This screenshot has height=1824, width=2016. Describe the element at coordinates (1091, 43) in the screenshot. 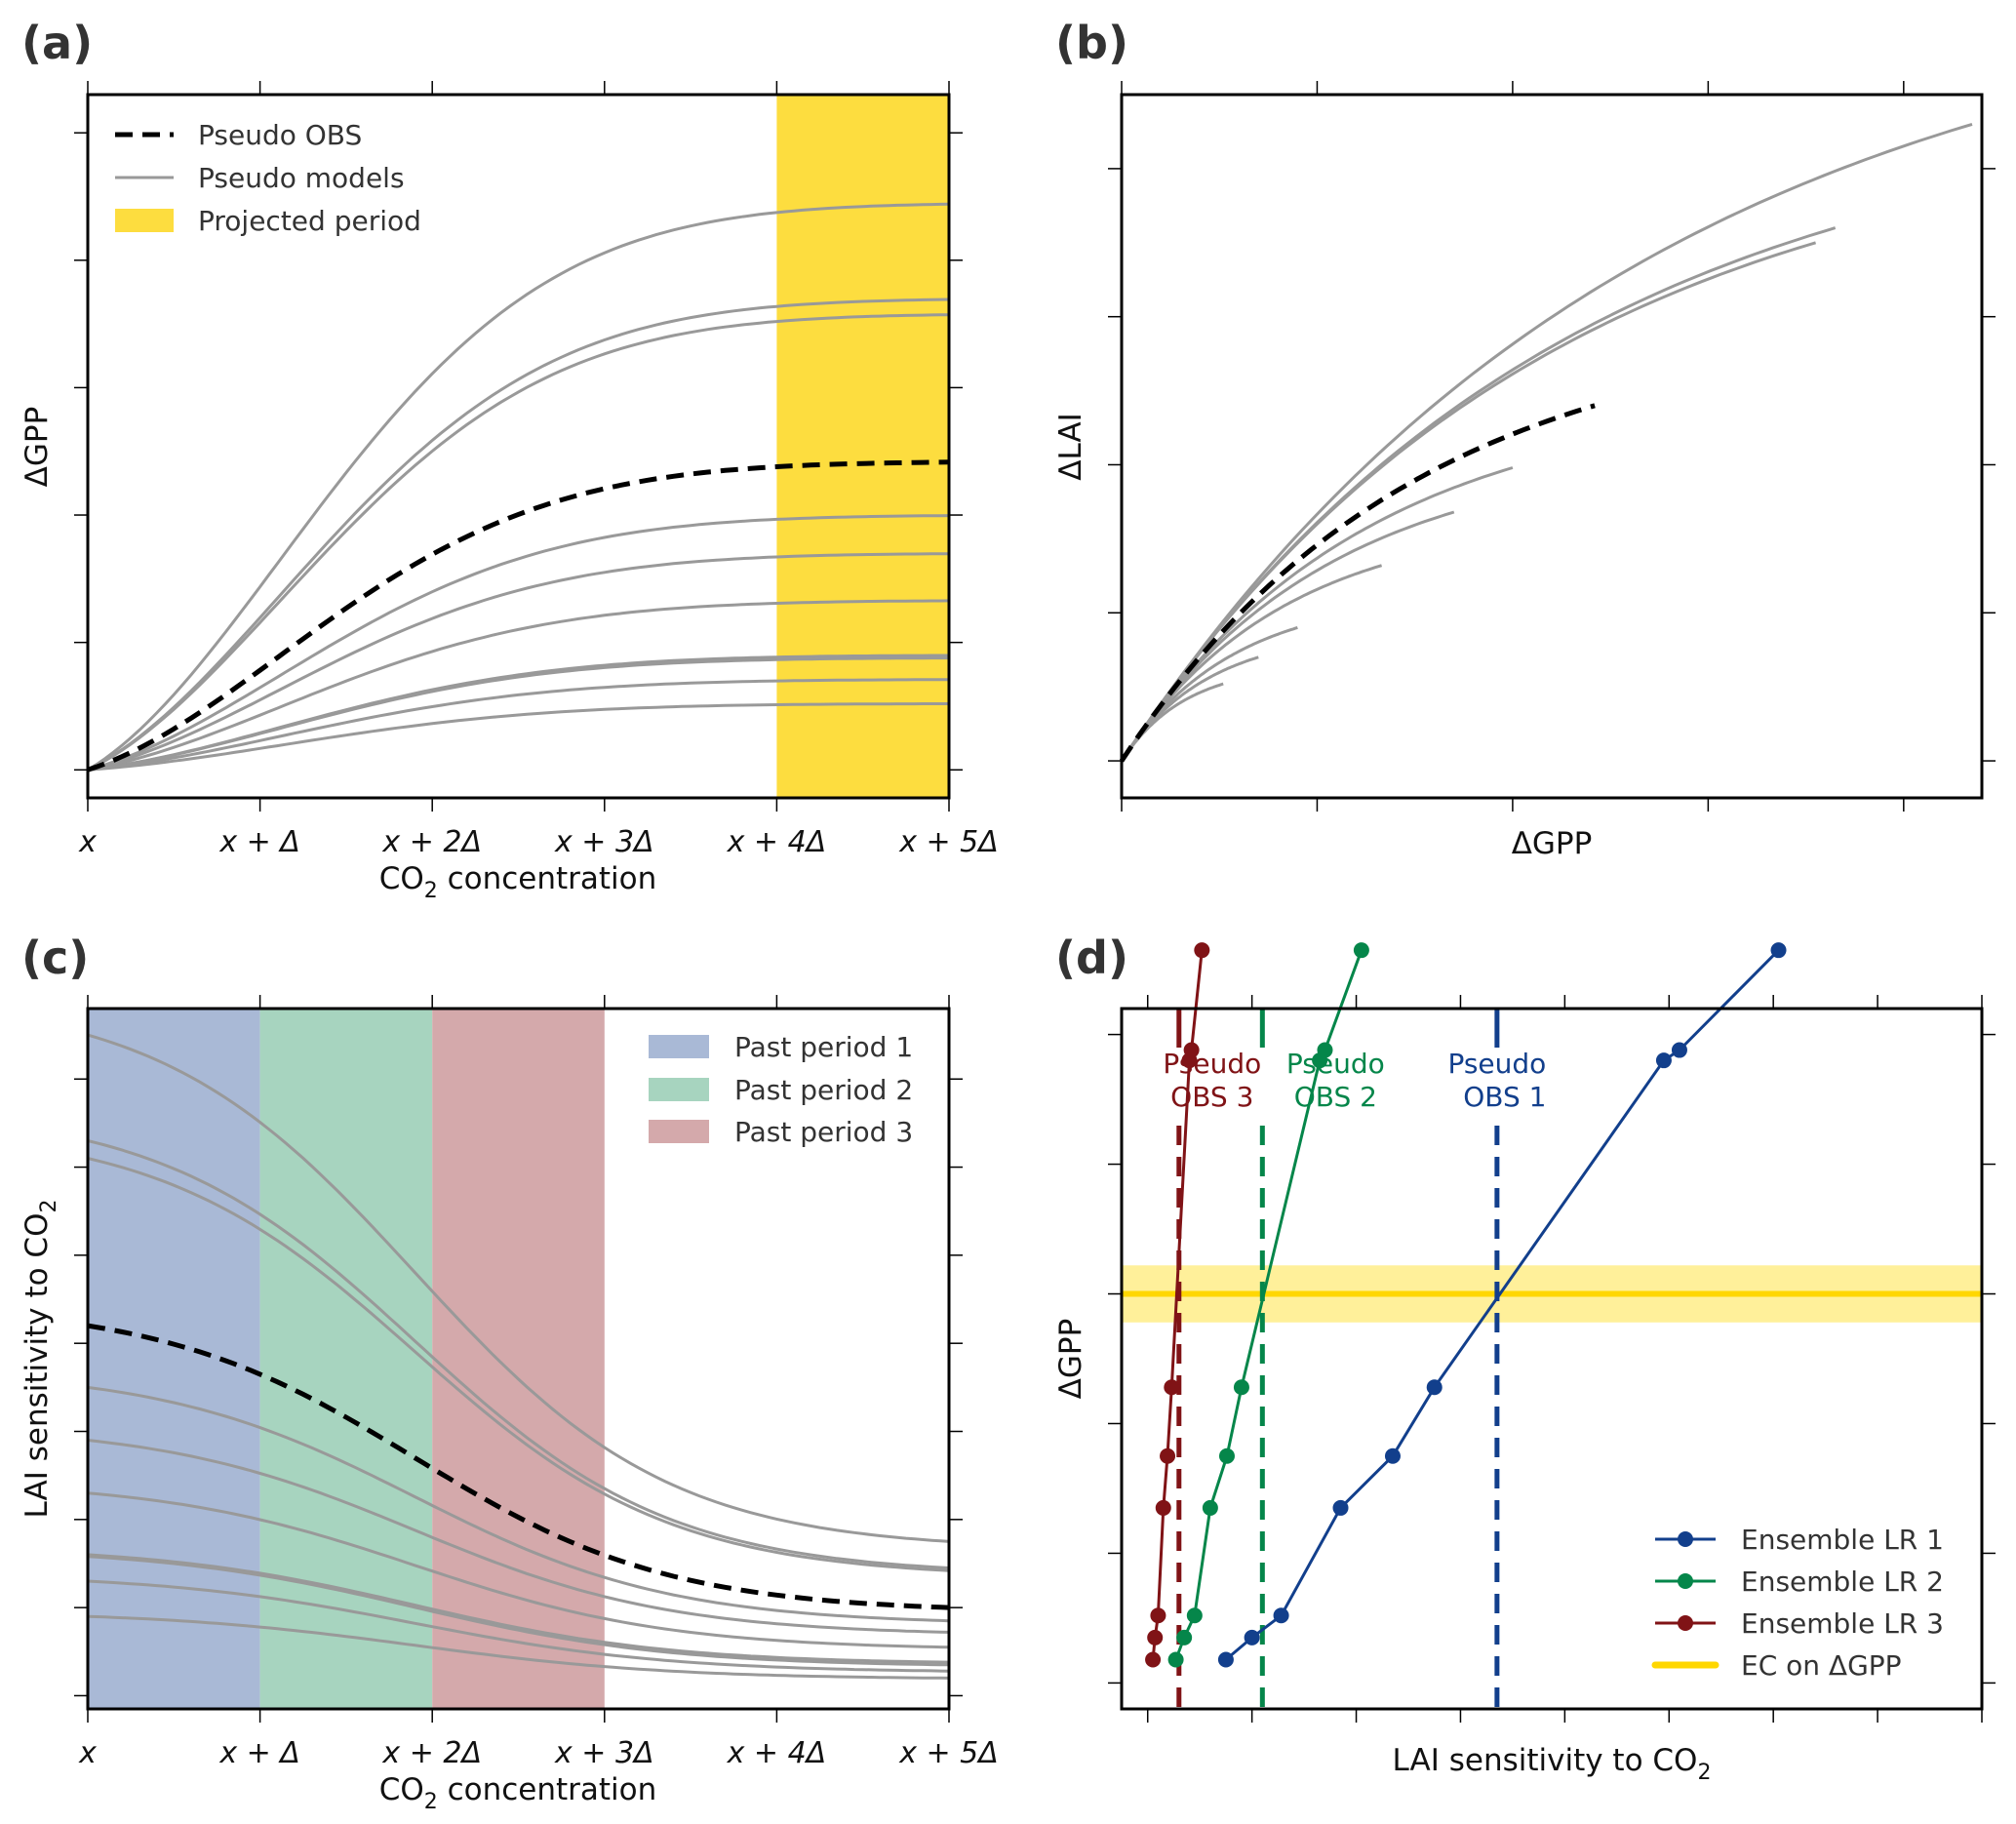

I see `panel-label-b: (b)` at that location.